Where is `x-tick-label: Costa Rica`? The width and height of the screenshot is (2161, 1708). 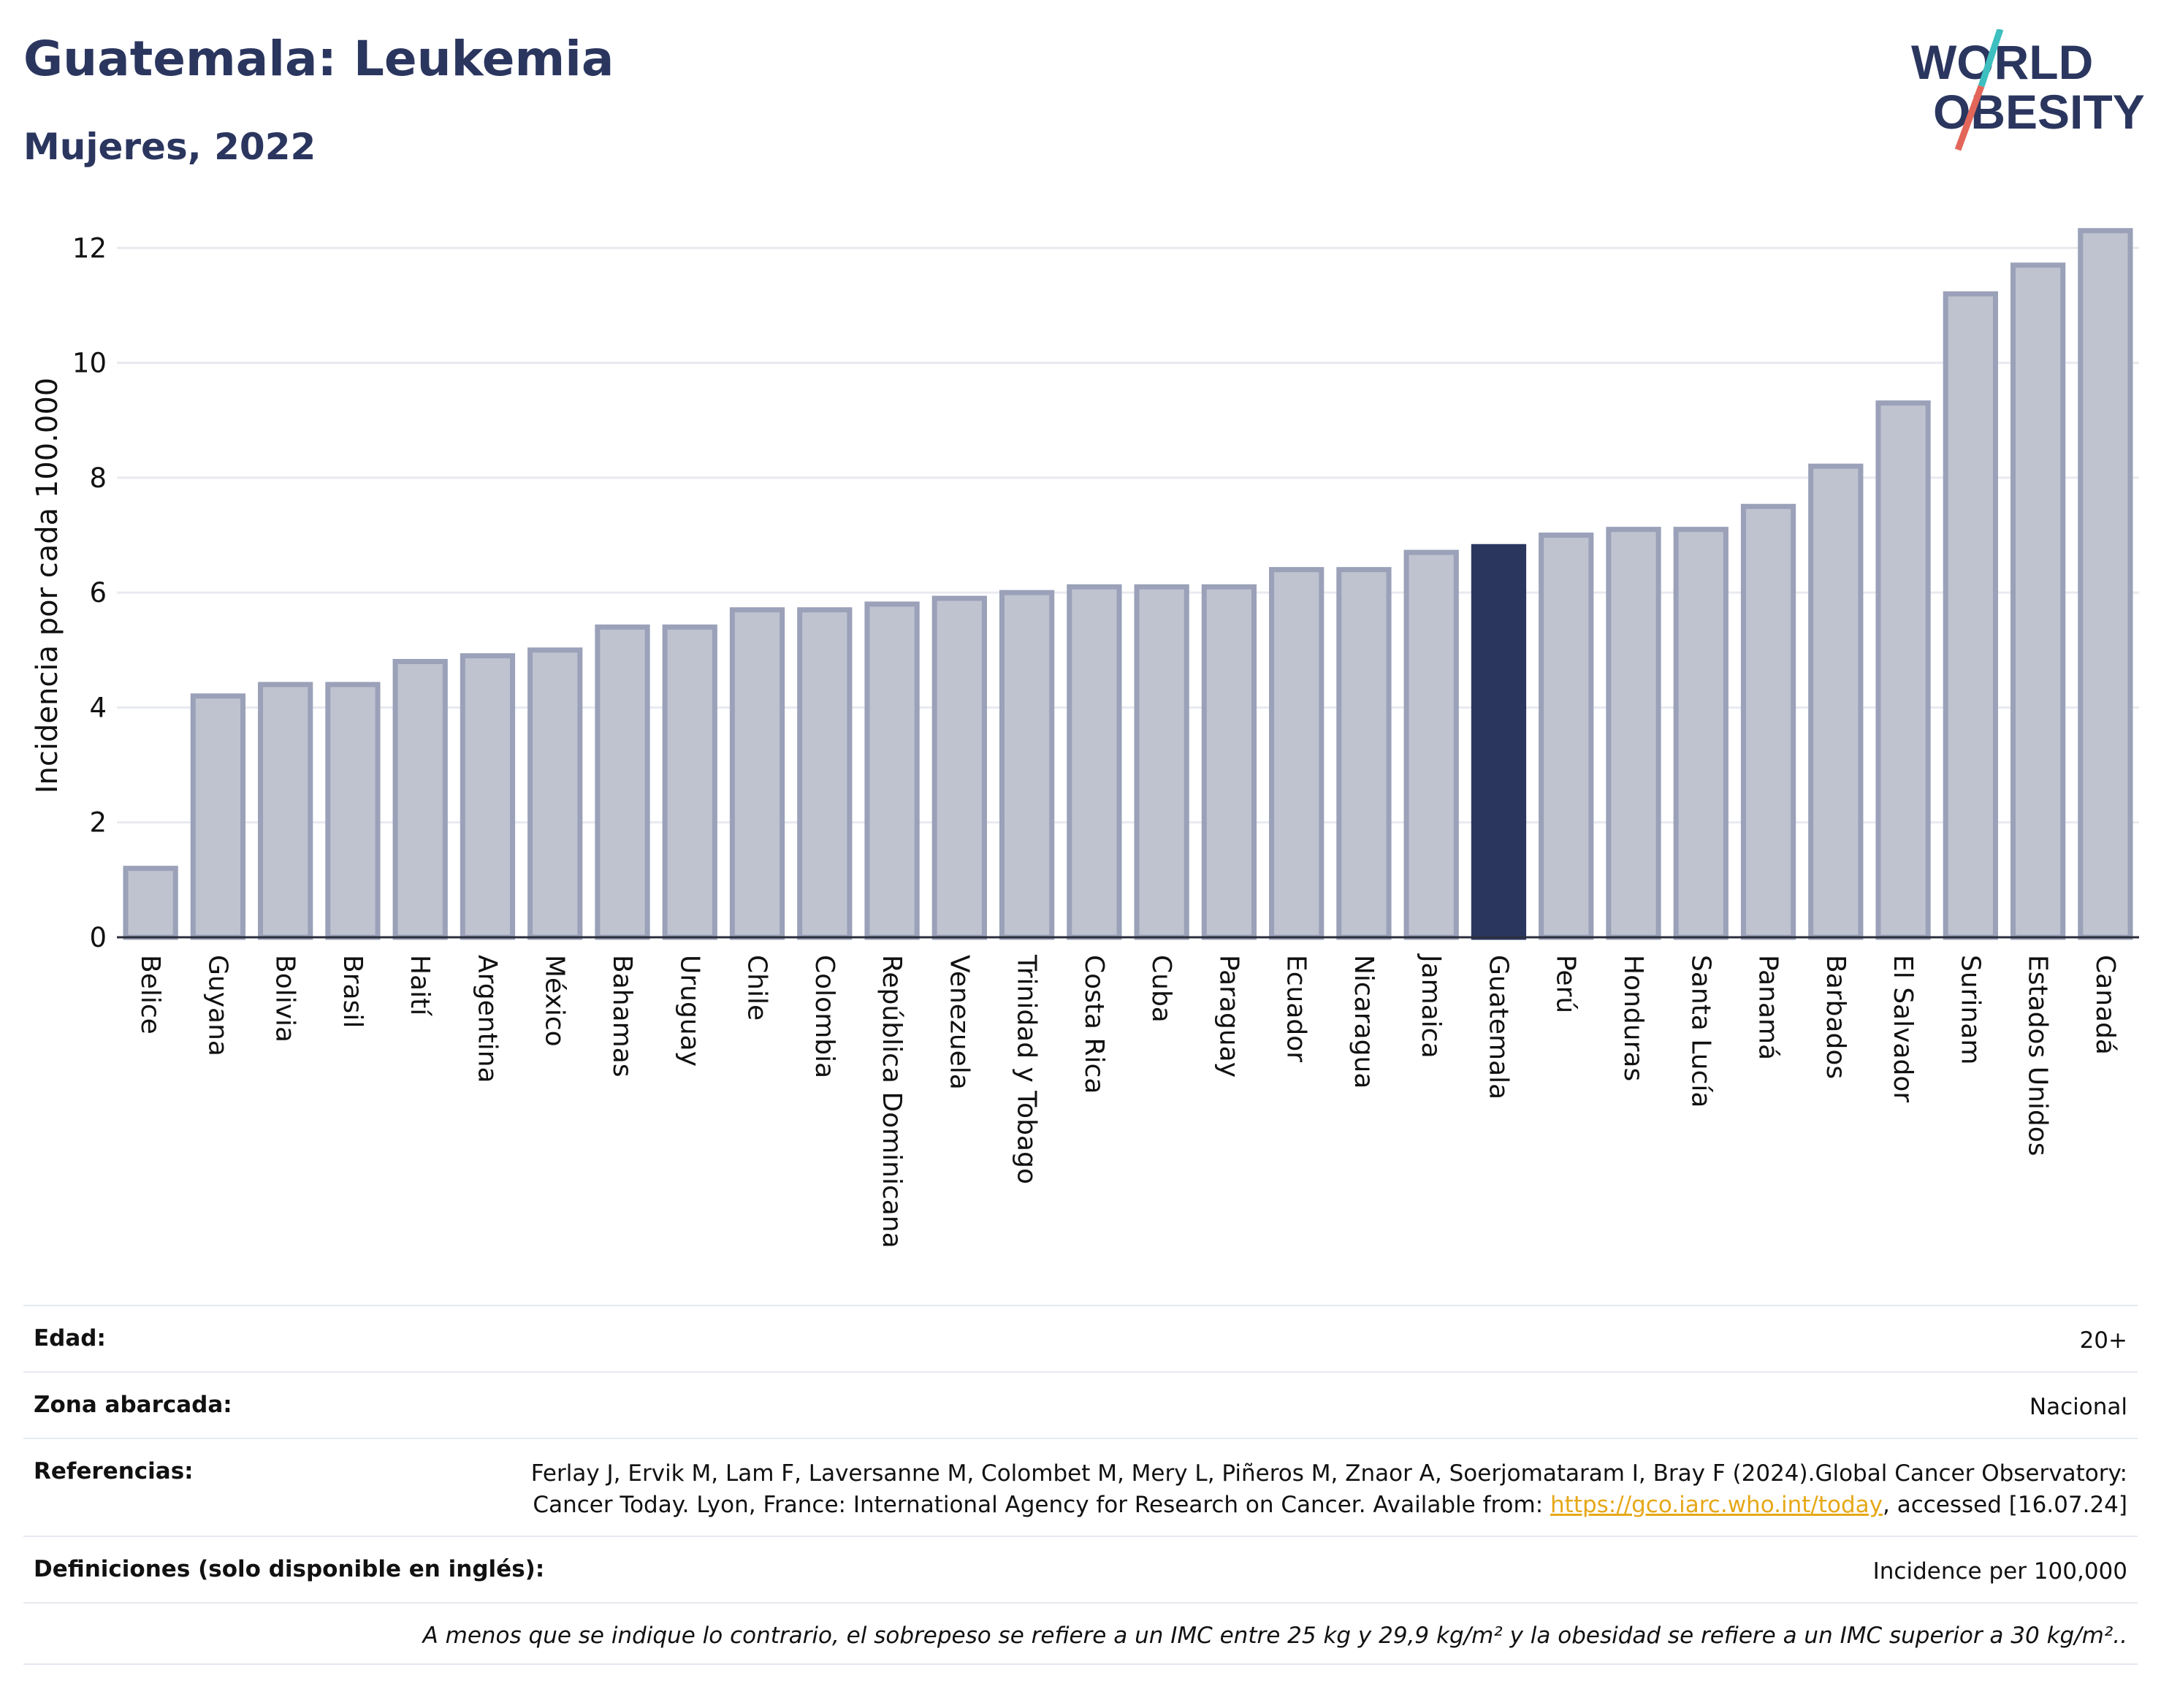 x-tick-label: Costa Rica is located at coordinates (1094, 1024).